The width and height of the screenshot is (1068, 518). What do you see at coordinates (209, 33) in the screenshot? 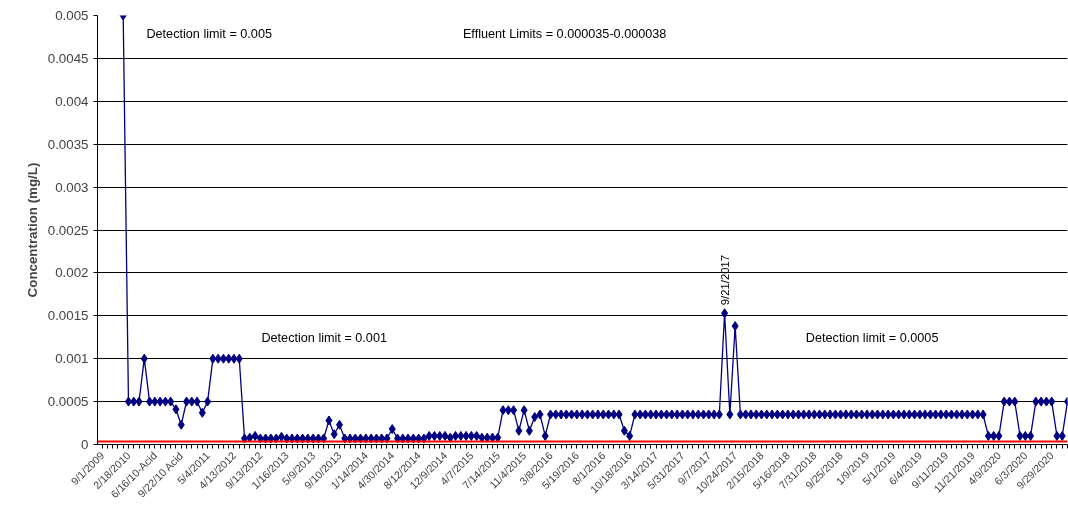
I see `annotation: Detection limit = 0.005` at bounding box center [209, 33].